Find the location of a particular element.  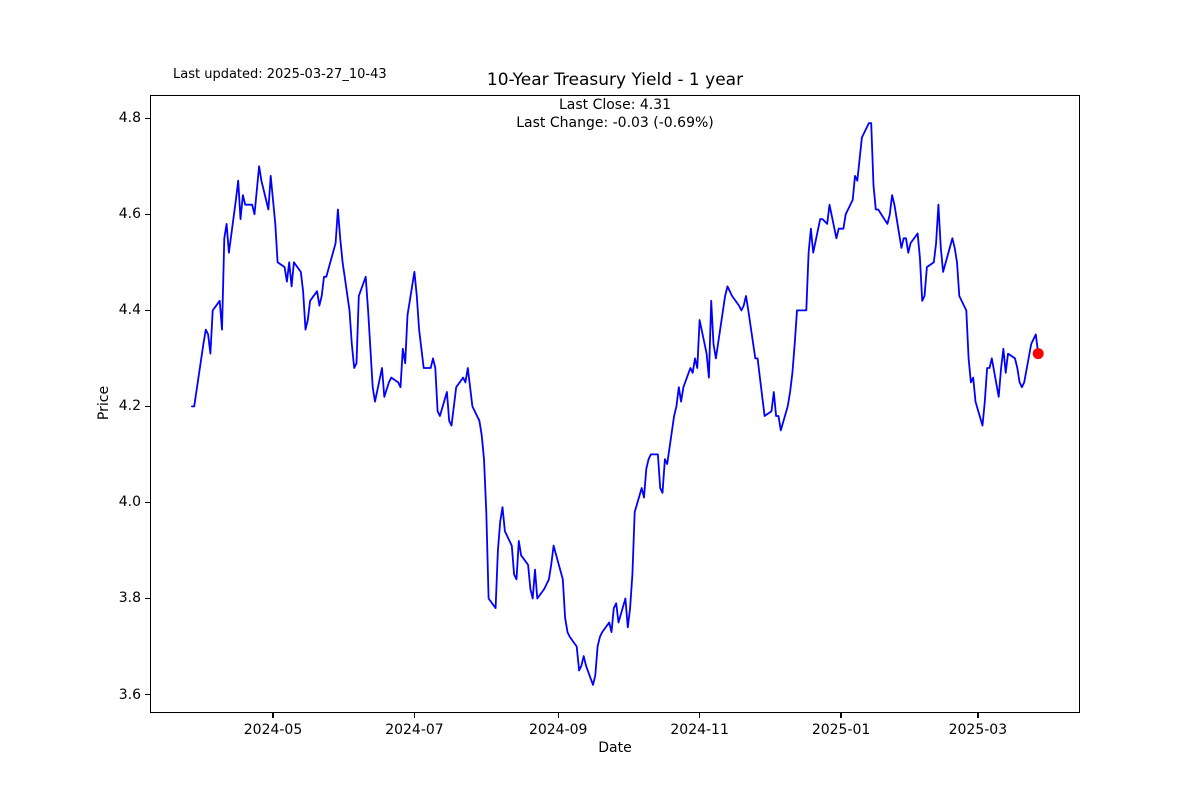

x-tick-label: 2024-11 is located at coordinates (699, 730).